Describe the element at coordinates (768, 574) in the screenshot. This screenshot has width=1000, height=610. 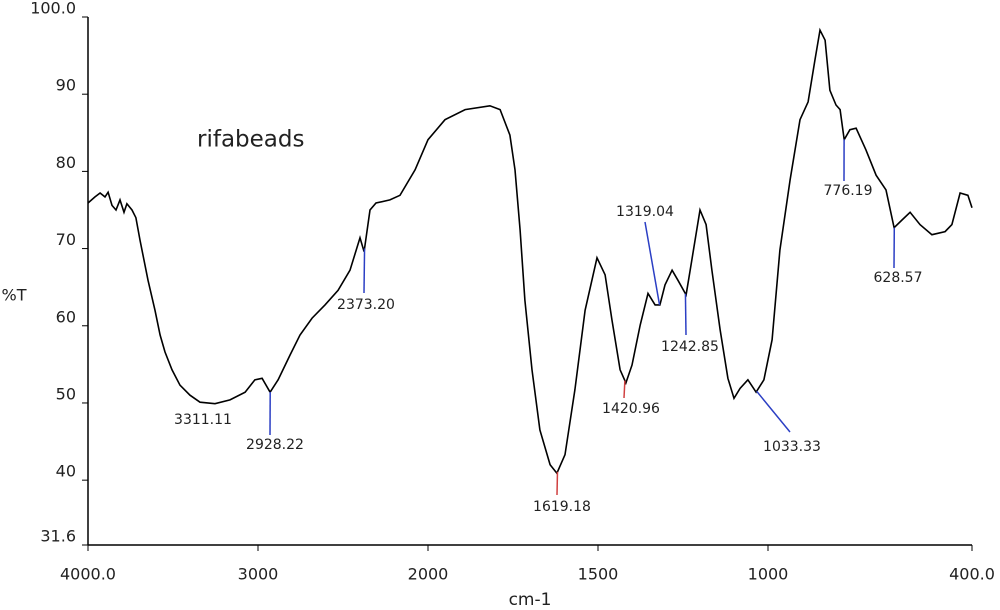
I see `x-tick-label: 1000` at that location.